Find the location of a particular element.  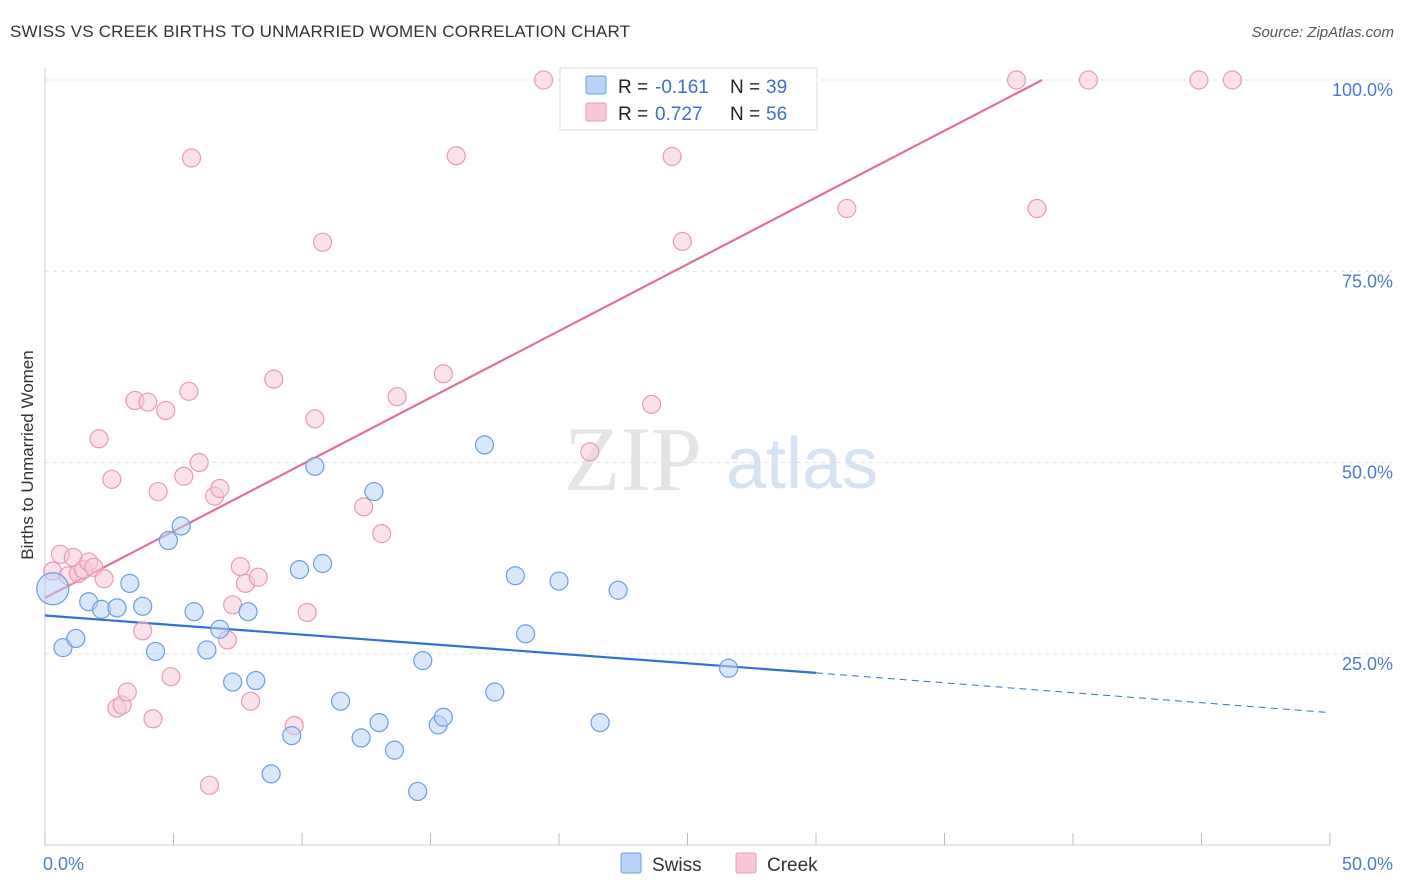

x-tick-label: 0.0% is located at coordinates (63, 864).